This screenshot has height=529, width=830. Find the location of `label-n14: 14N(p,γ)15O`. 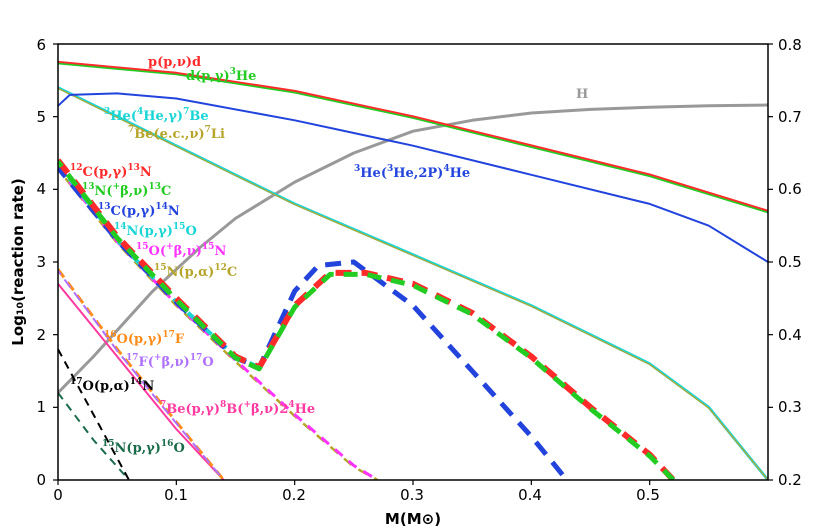

label-n14: 14N(p,γ)15O is located at coordinates (155, 230).